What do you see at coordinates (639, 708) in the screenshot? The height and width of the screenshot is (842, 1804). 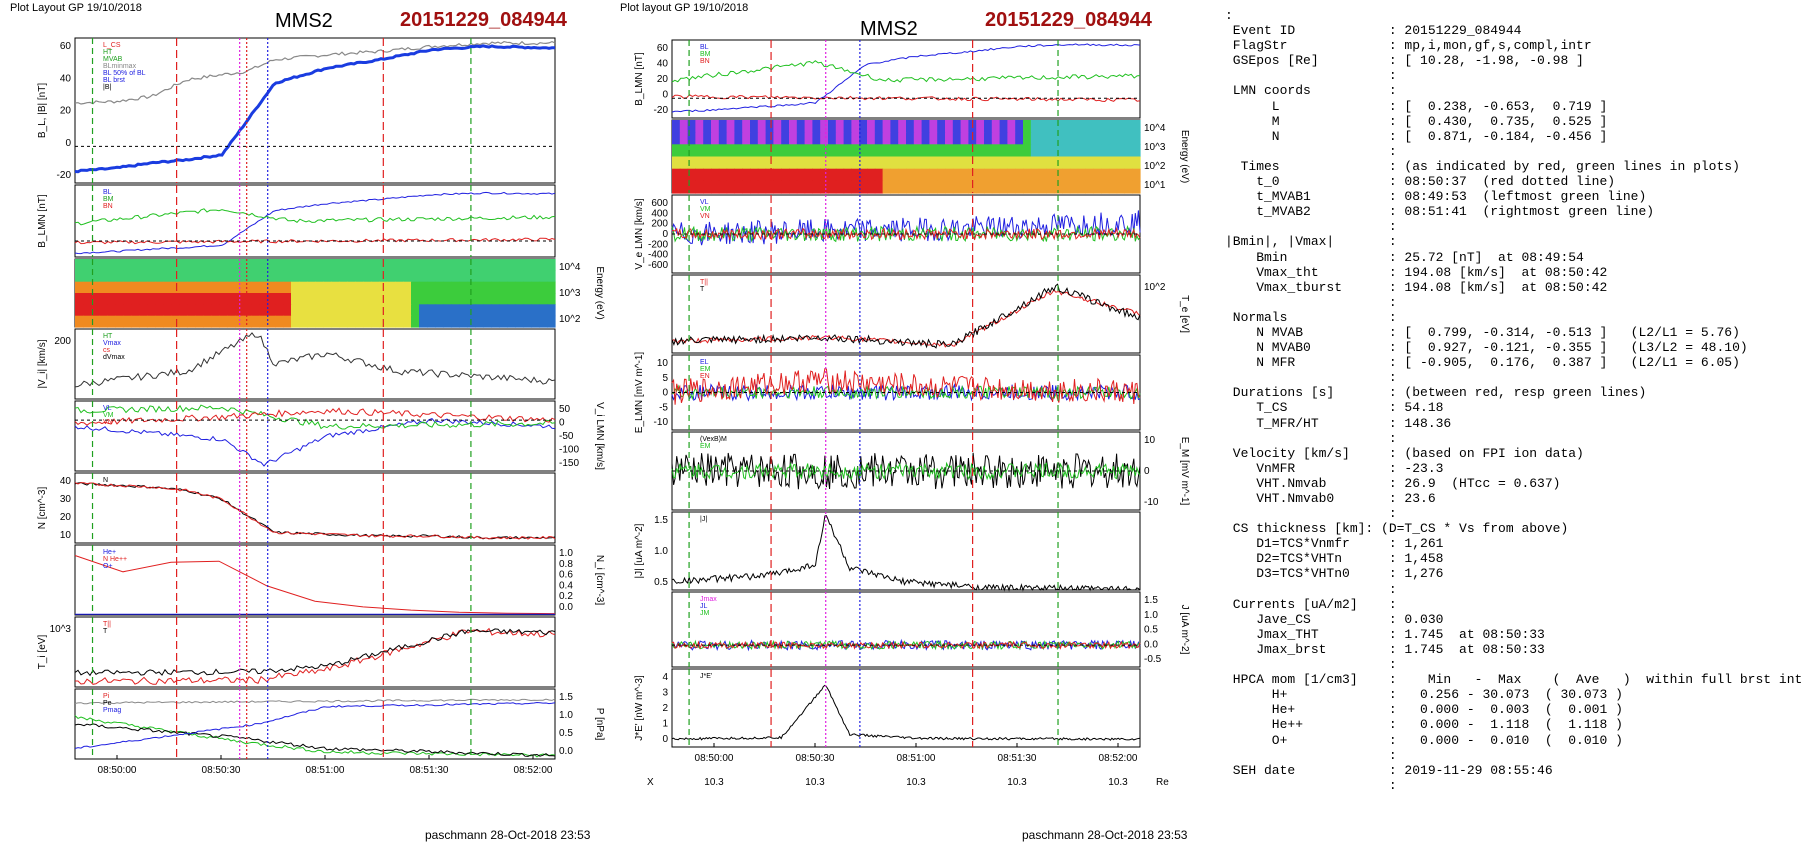 I see `y-axis-label: J*E' [nW m^-3]` at bounding box center [639, 708].